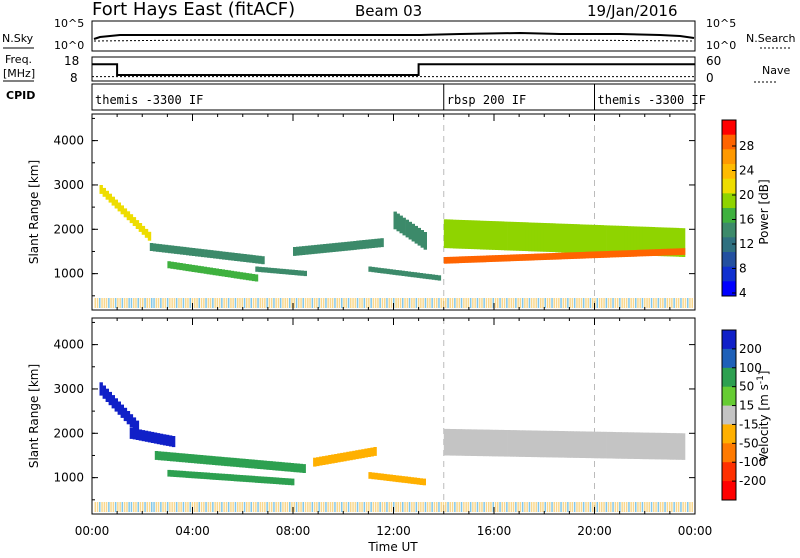  What do you see at coordinates (394, 40) in the screenshot?
I see `nsearch-line` at bounding box center [394, 40].